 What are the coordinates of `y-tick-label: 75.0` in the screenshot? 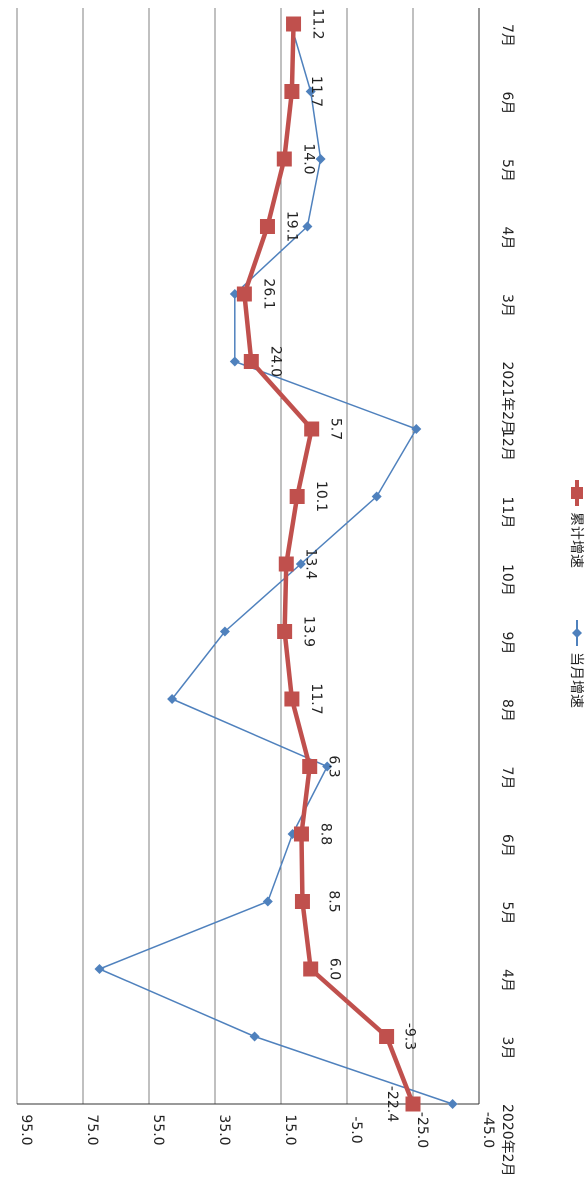 It's located at (92, 1129).